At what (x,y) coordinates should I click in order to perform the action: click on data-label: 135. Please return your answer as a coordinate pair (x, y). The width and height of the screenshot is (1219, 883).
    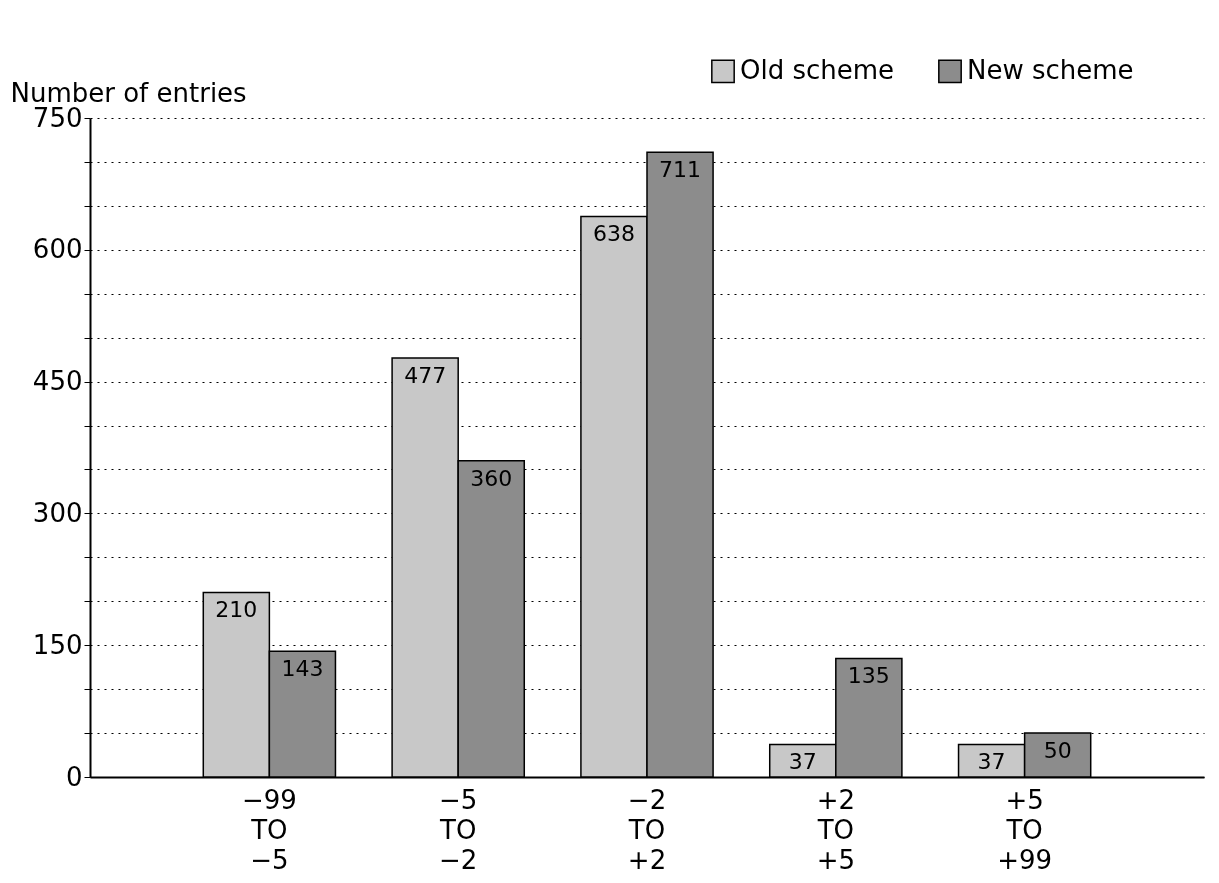
    Looking at the image, I should click on (868, 676).